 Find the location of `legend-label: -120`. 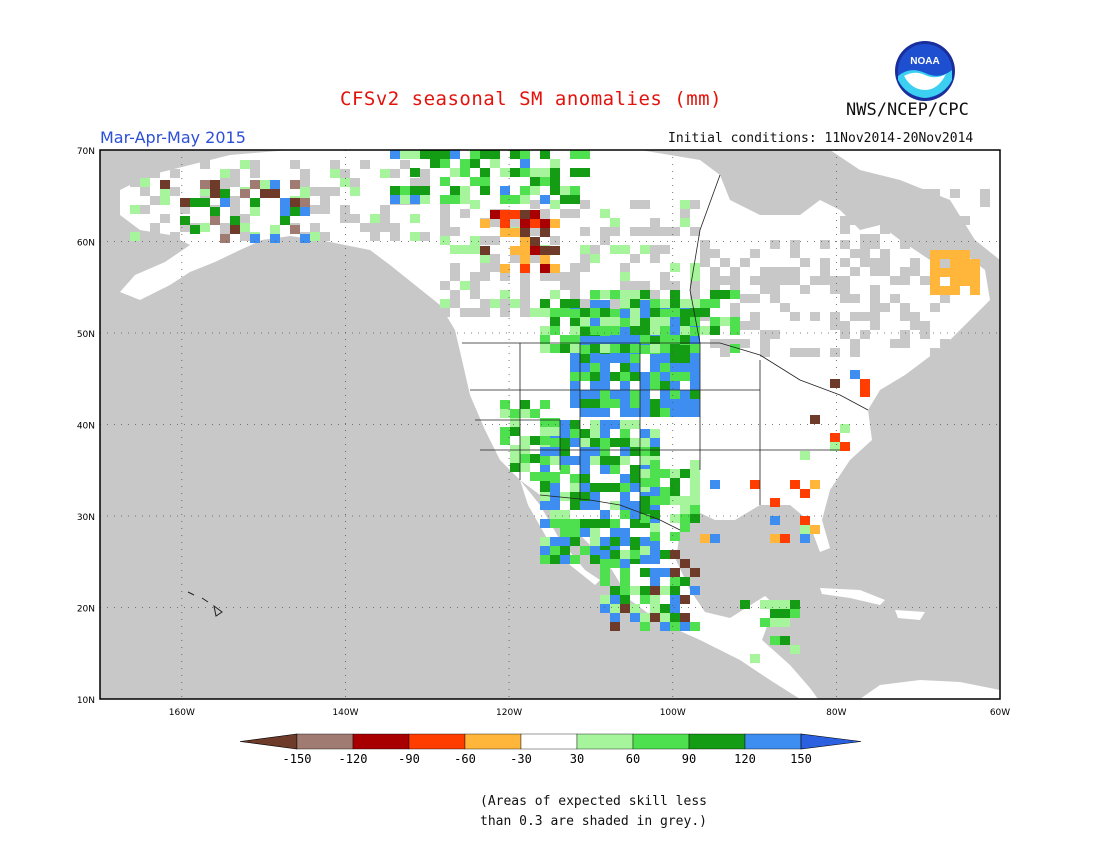

legend-label: -120 is located at coordinates (353, 759).